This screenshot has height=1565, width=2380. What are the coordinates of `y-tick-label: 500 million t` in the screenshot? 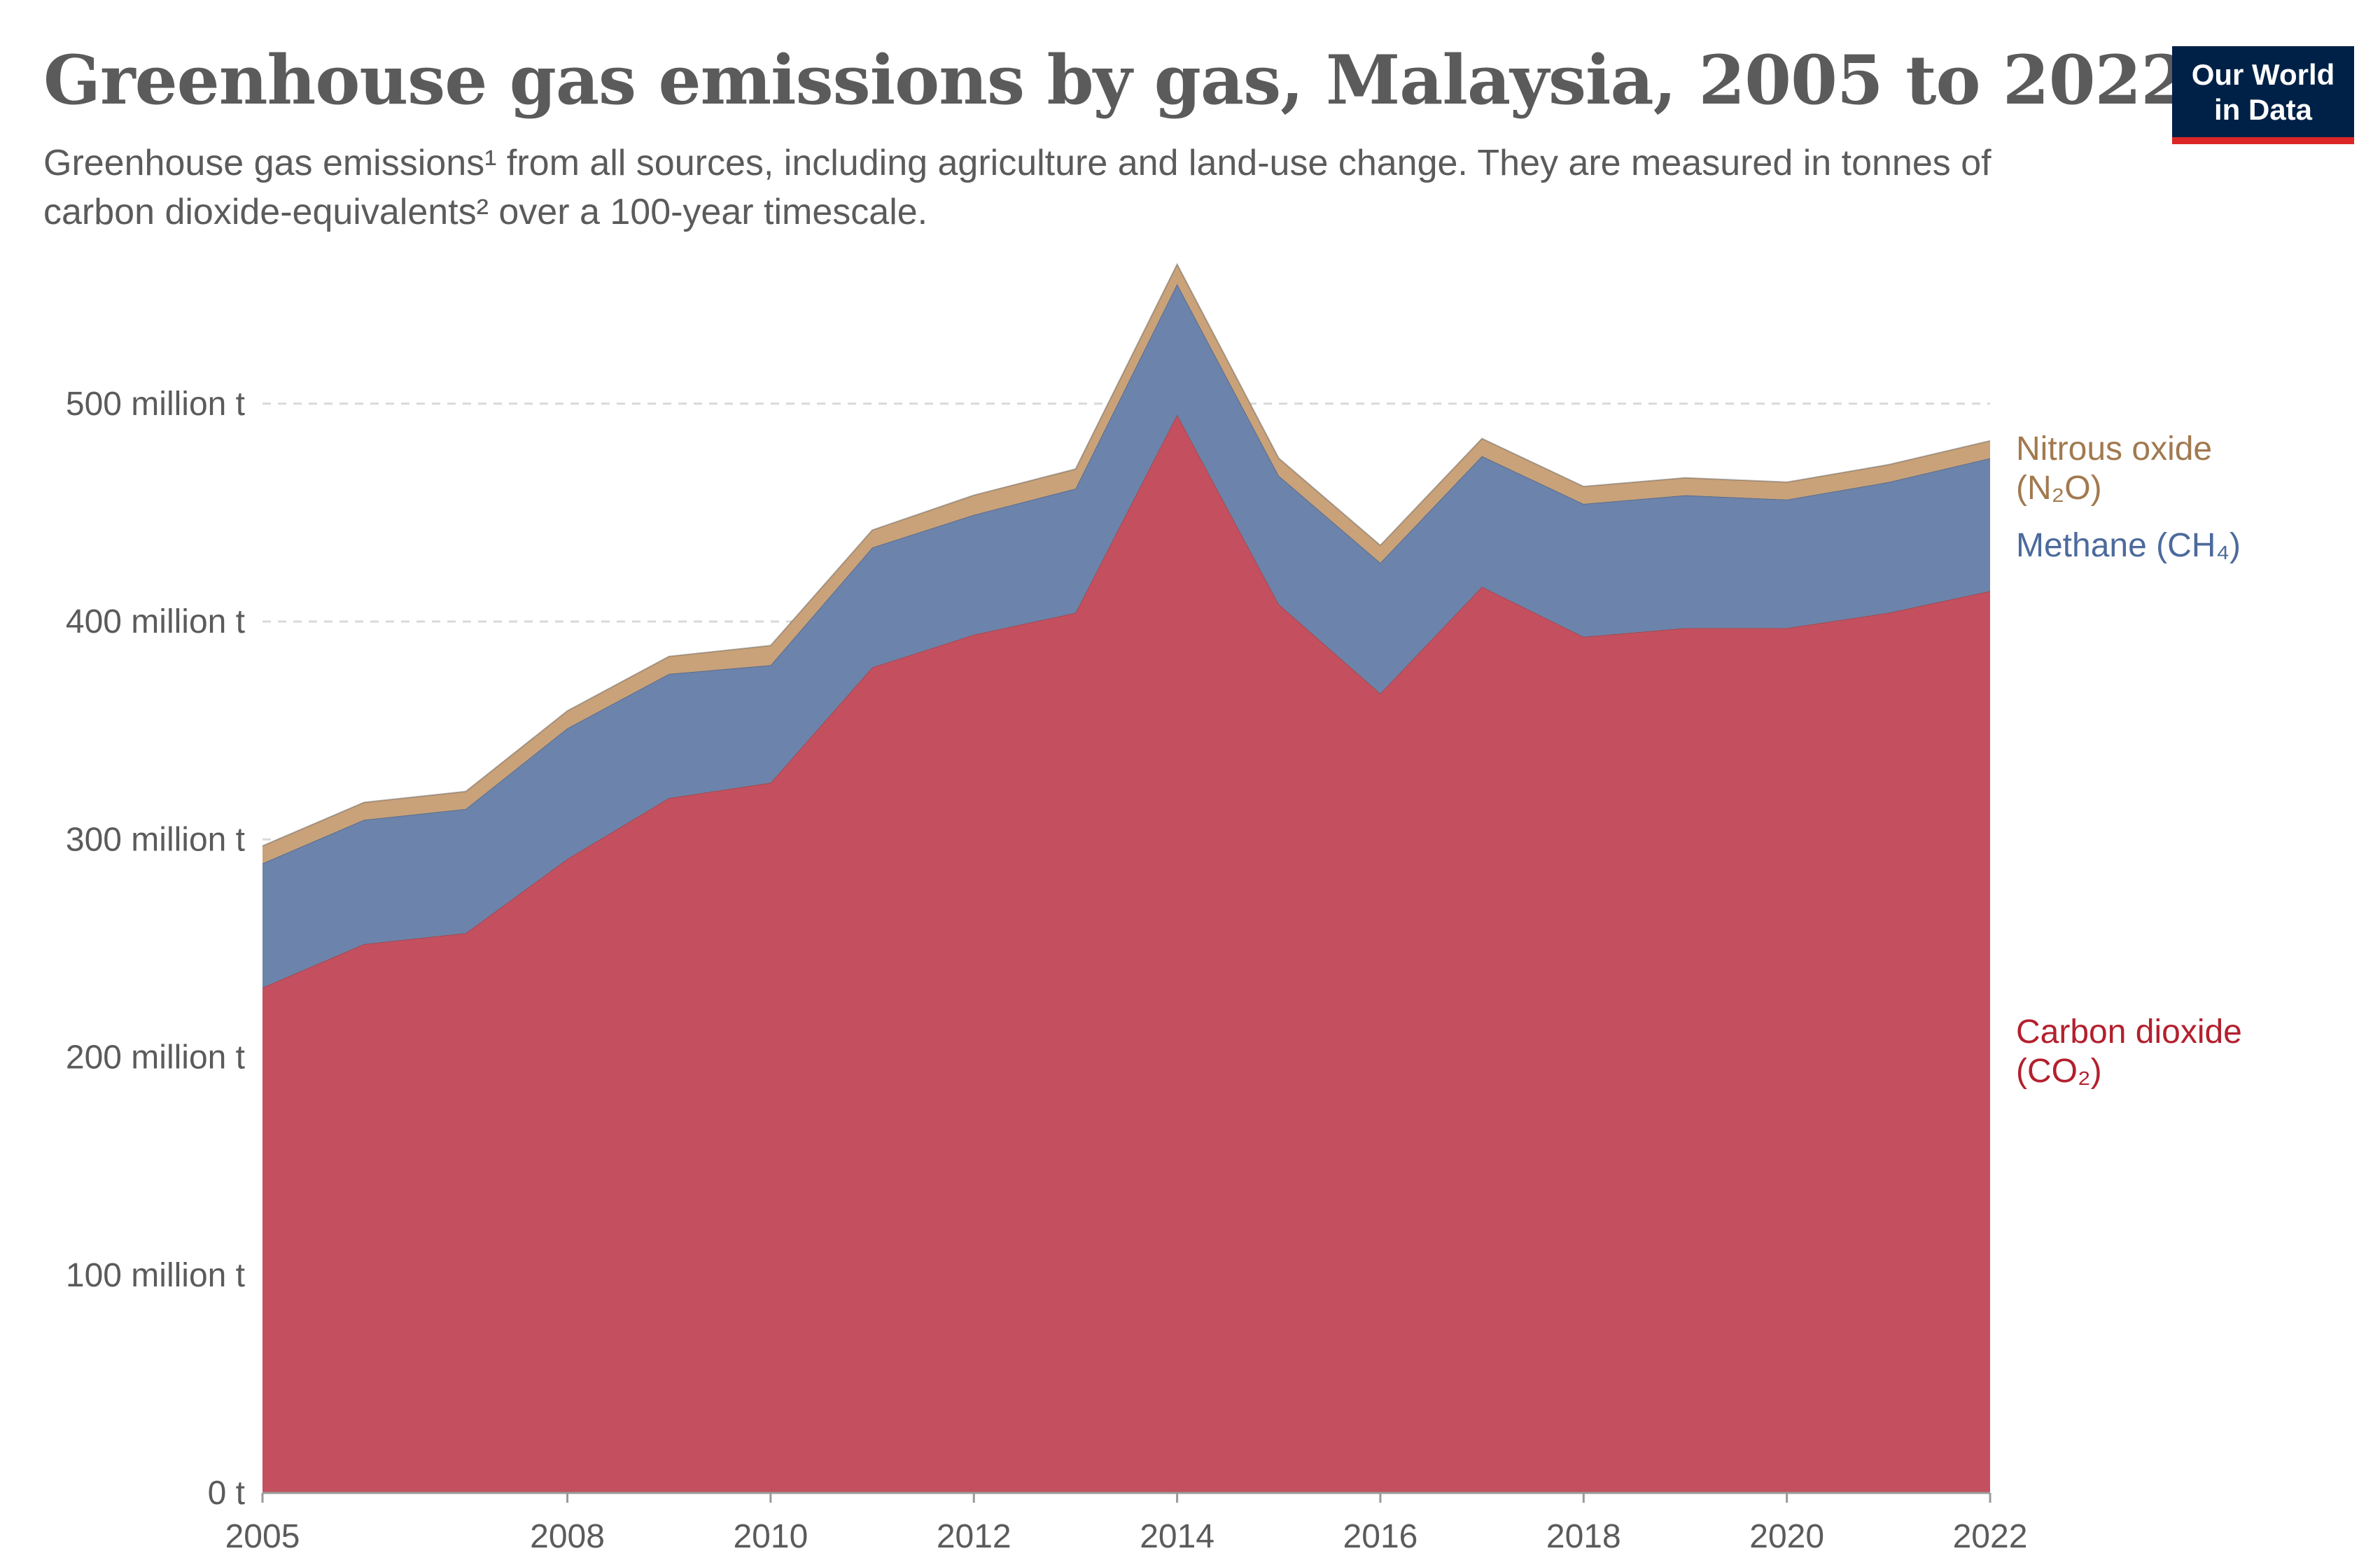 It's located at (155, 404).